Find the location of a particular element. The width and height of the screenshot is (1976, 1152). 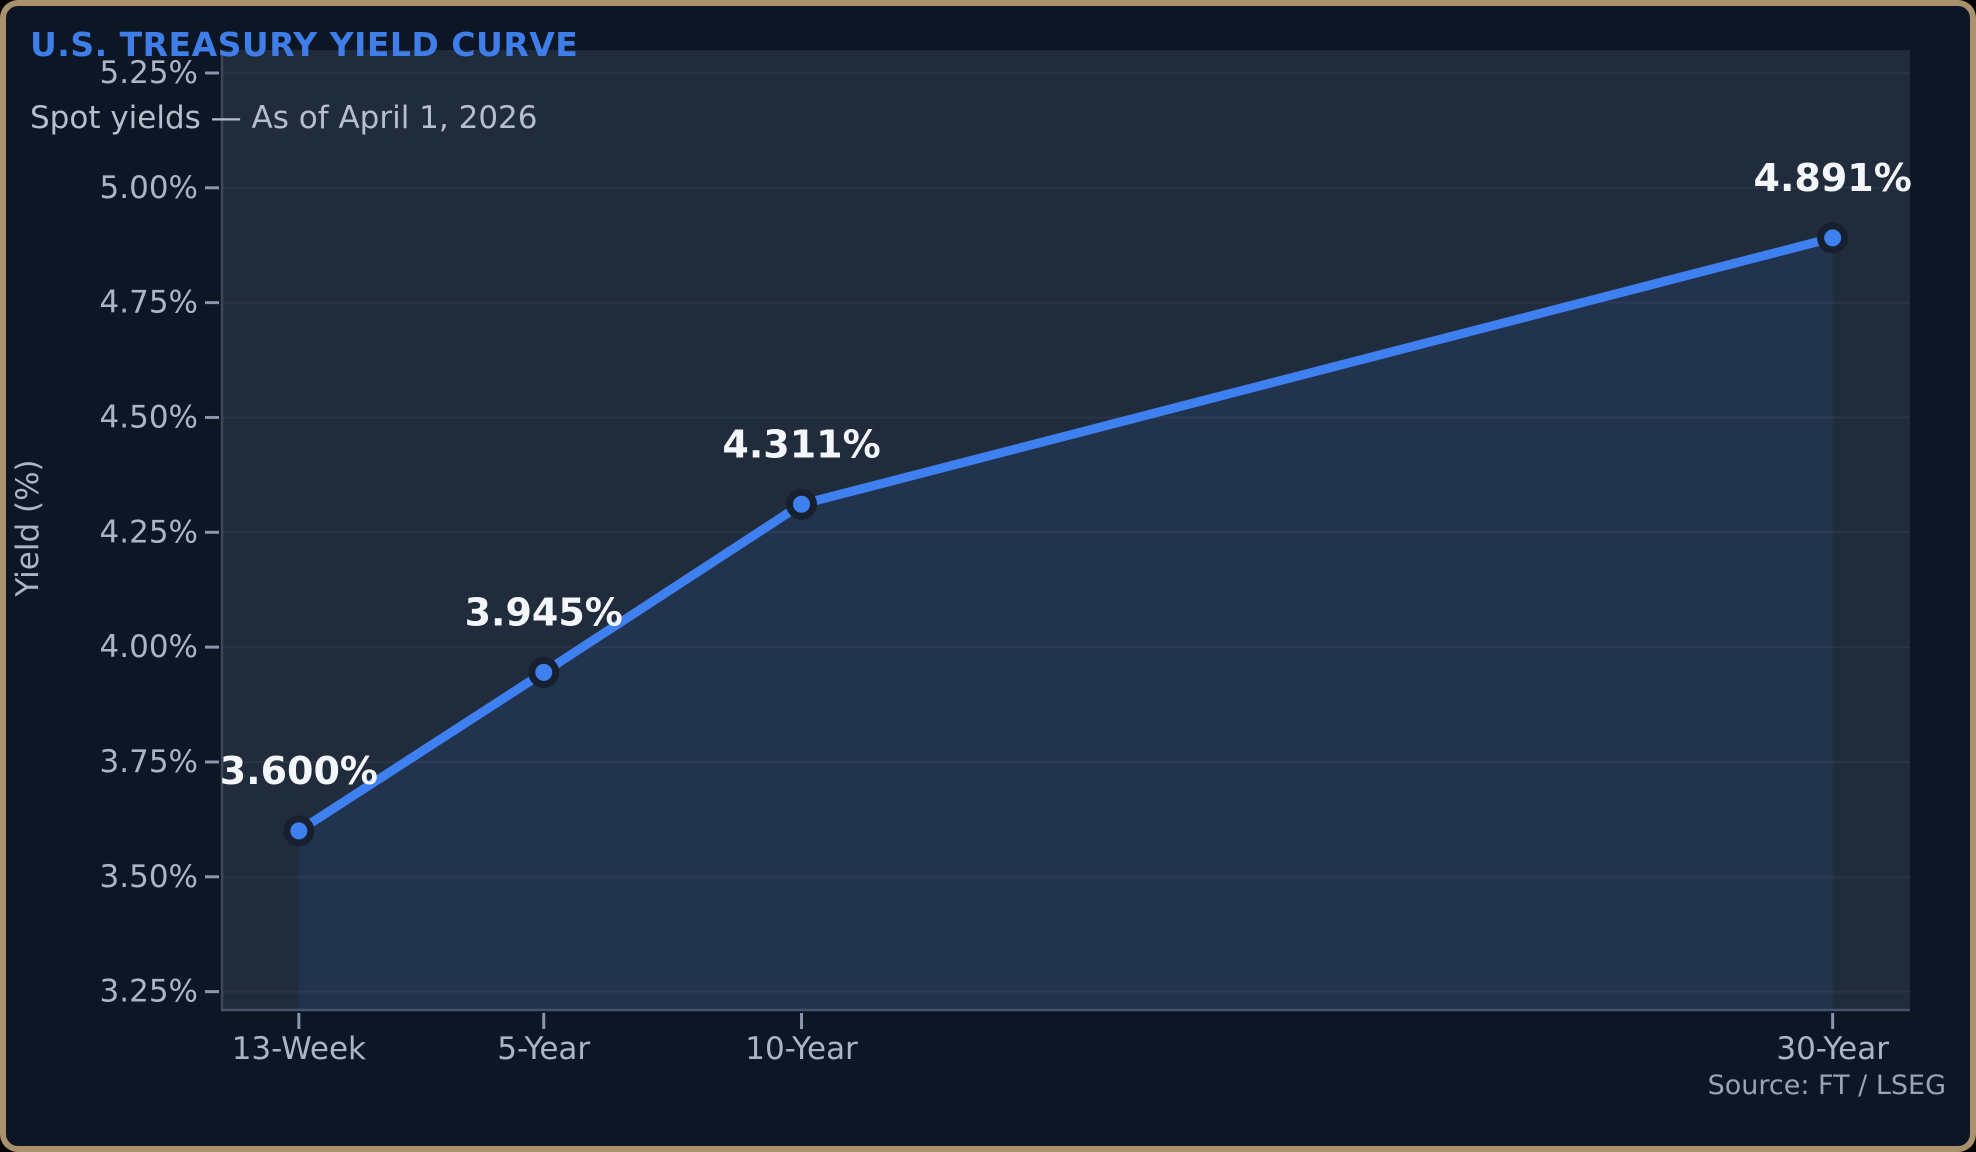

y-tick-label: 4.50% is located at coordinates (149, 417).